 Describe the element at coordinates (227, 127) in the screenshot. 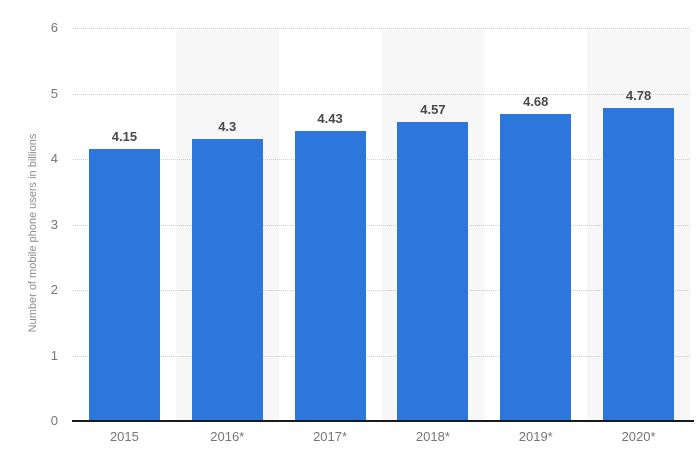

I see `data-label-2016: 4.3` at that location.